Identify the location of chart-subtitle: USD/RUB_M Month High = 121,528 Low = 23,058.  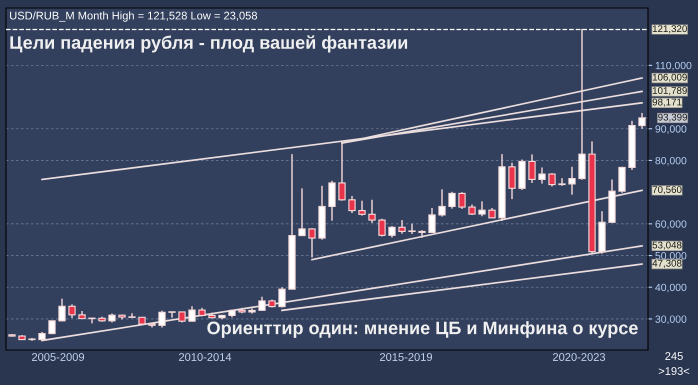
(134, 16).